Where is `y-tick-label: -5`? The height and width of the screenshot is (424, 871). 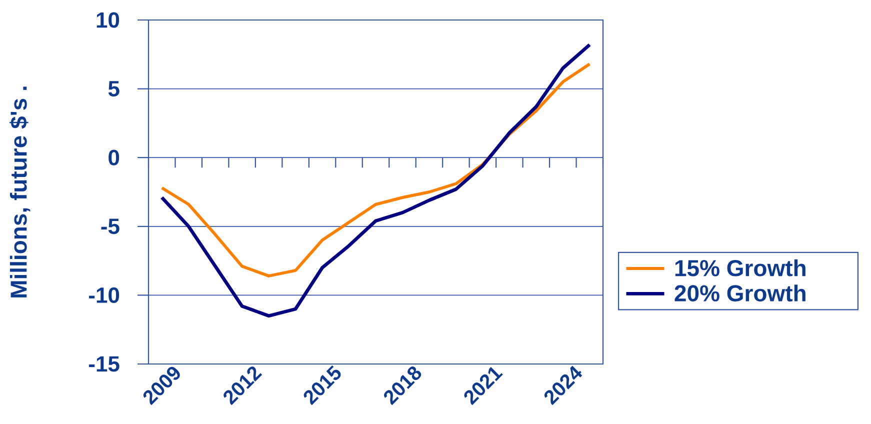 y-tick-label: -5 is located at coordinates (110, 226).